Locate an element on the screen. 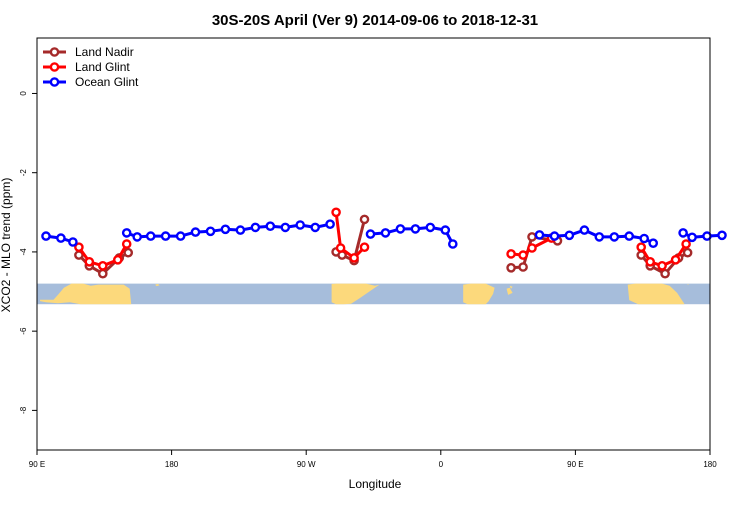 The width and height of the screenshot is (750, 505). series-land-glint is located at coordinates (382, 239).